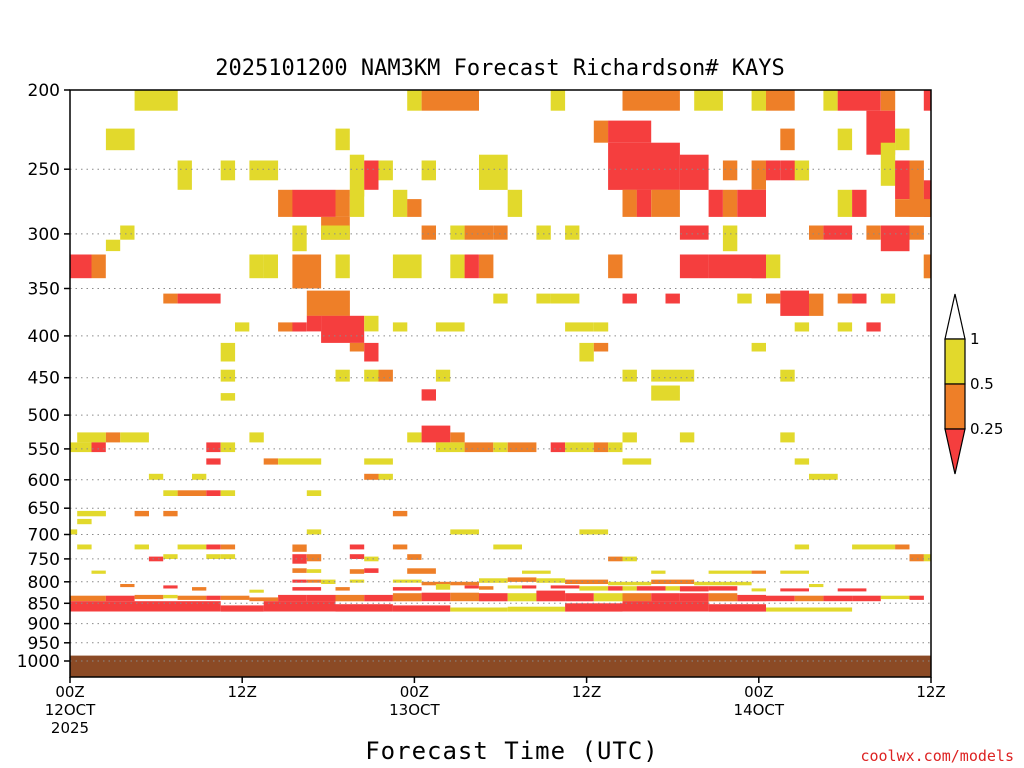  I want to click on legend-label: 0.25, so click(986, 429).